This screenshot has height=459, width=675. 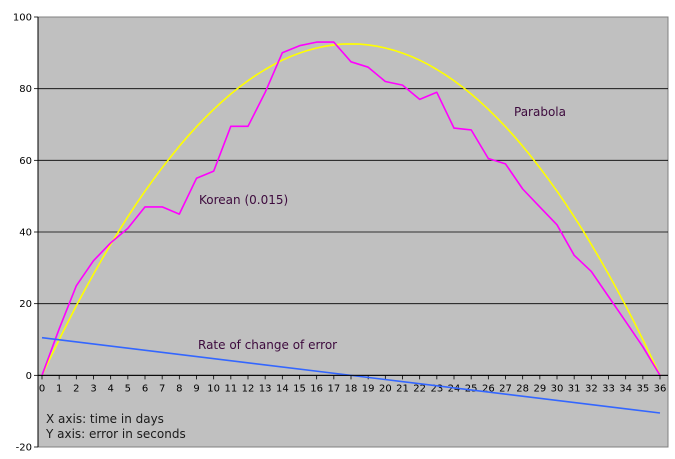 I want to click on x-tick-label: 3, so click(x=93, y=388).